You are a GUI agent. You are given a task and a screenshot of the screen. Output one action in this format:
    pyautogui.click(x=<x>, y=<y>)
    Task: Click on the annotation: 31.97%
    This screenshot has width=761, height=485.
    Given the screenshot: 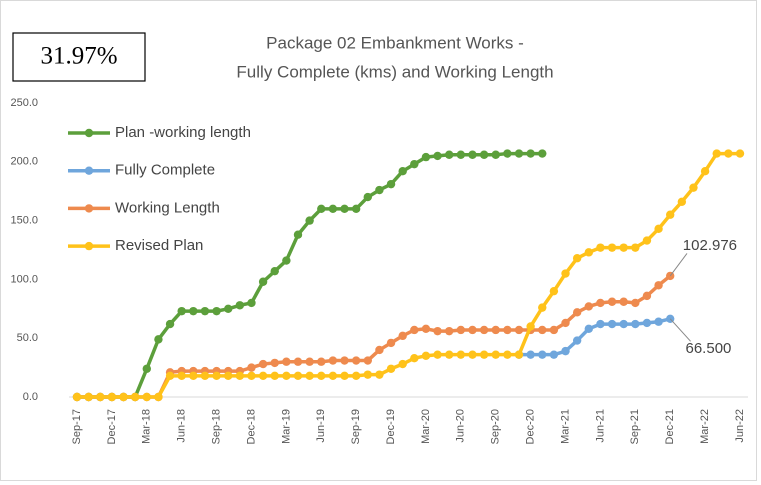 What is the action you would take?
    pyautogui.click(x=78, y=56)
    